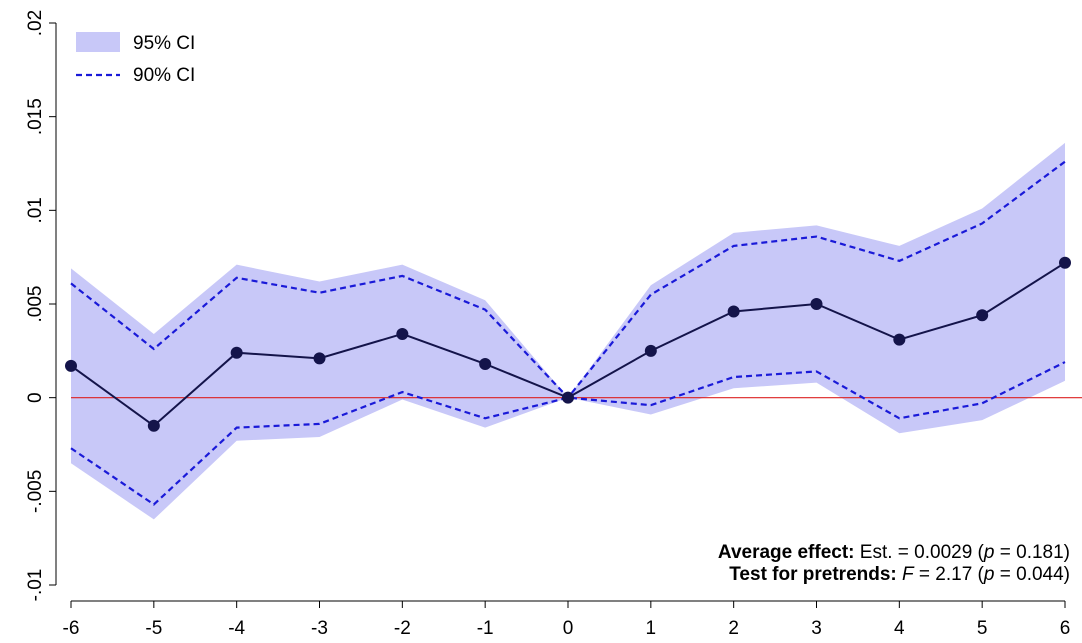 This screenshot has width=1082, height=643. I want to click on x-tick-label: 2, so click(733, 628).